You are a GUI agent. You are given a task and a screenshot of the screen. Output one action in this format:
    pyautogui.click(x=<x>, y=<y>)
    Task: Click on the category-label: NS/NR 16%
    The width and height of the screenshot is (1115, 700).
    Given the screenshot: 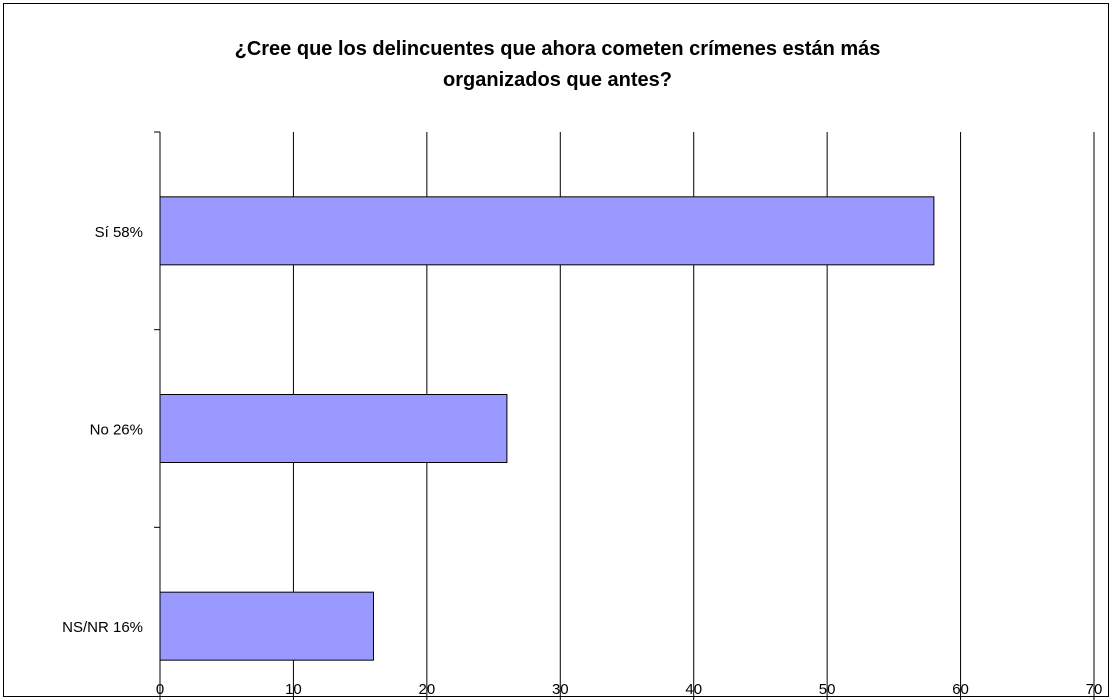 What is the action you would take?
    pyautogui.click(x=102, y=627)
    